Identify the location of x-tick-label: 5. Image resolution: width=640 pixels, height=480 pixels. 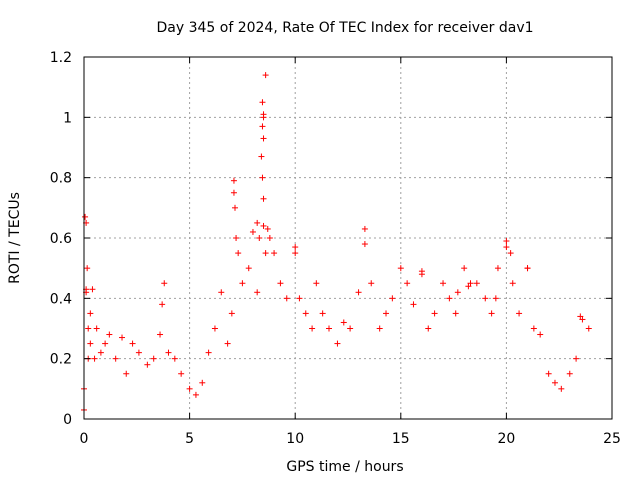
(189, 439).